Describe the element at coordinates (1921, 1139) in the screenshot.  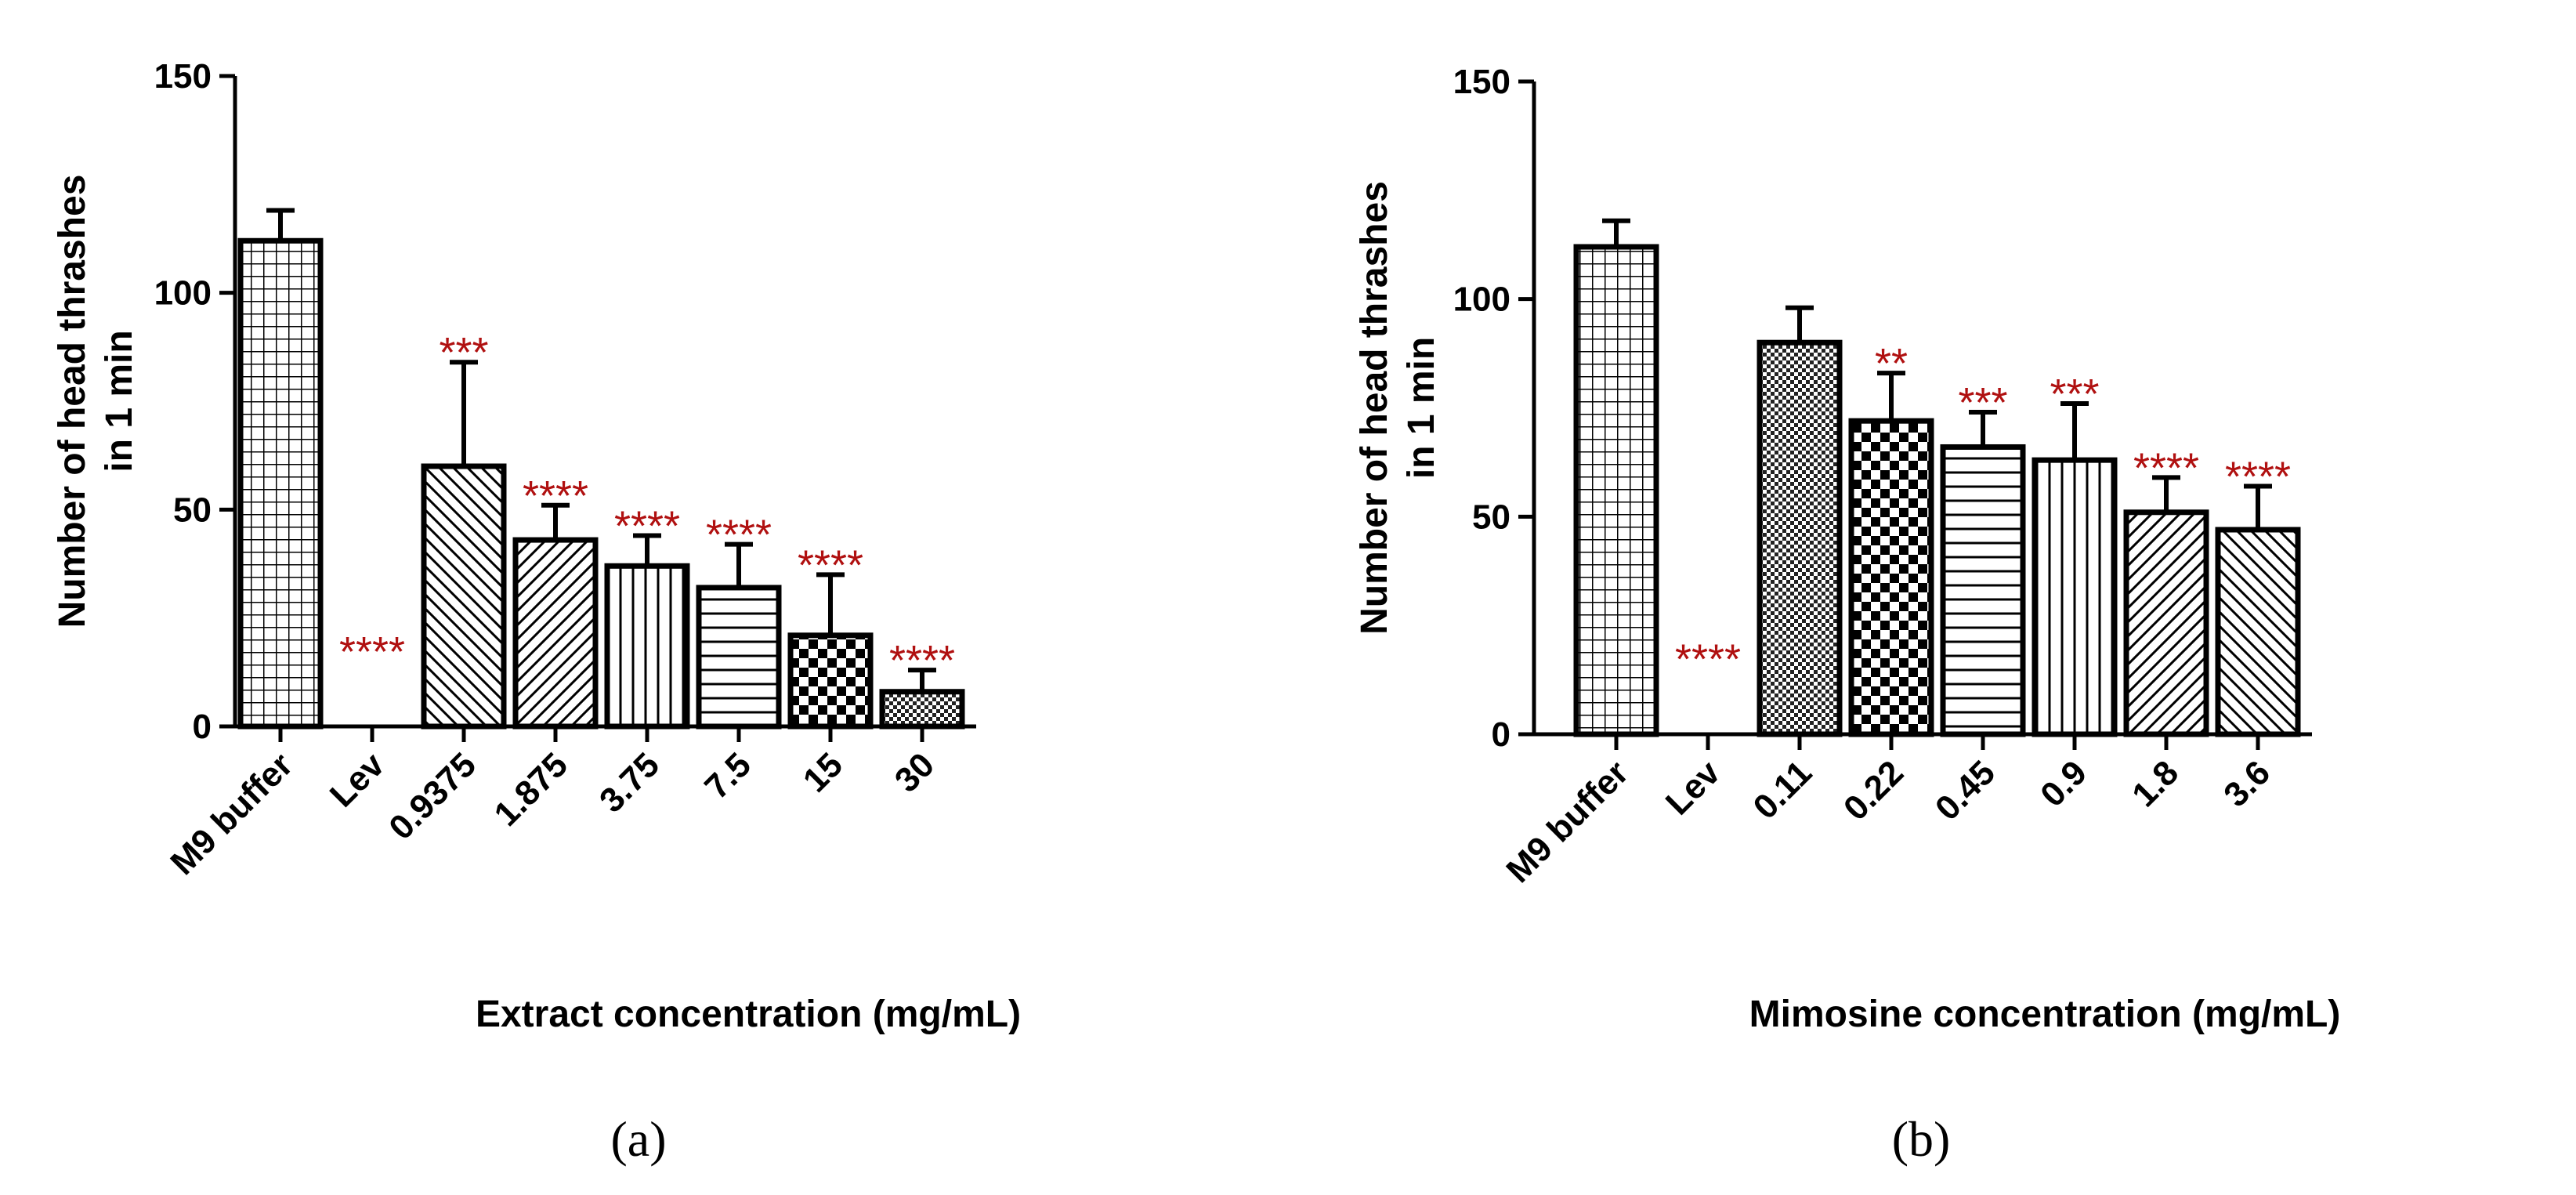
I see `panel-label: (b)` at that location.